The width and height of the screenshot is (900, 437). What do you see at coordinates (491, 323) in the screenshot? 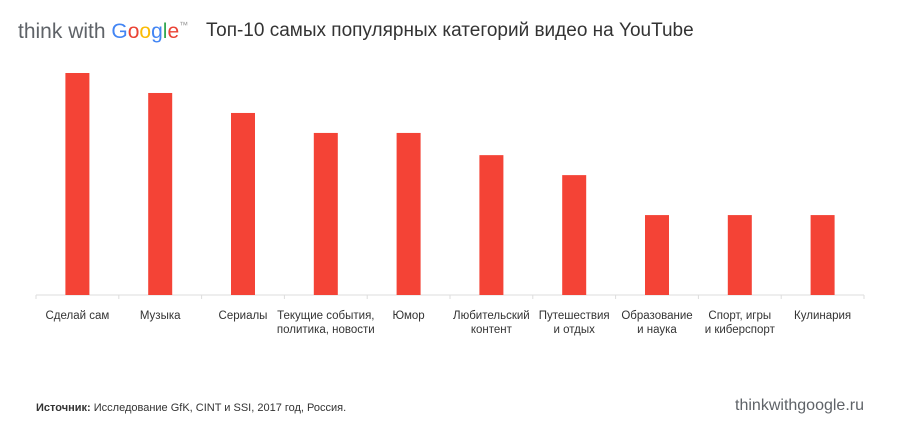
I see `category-label: Любительский контент` at bounding box center [491, 323].